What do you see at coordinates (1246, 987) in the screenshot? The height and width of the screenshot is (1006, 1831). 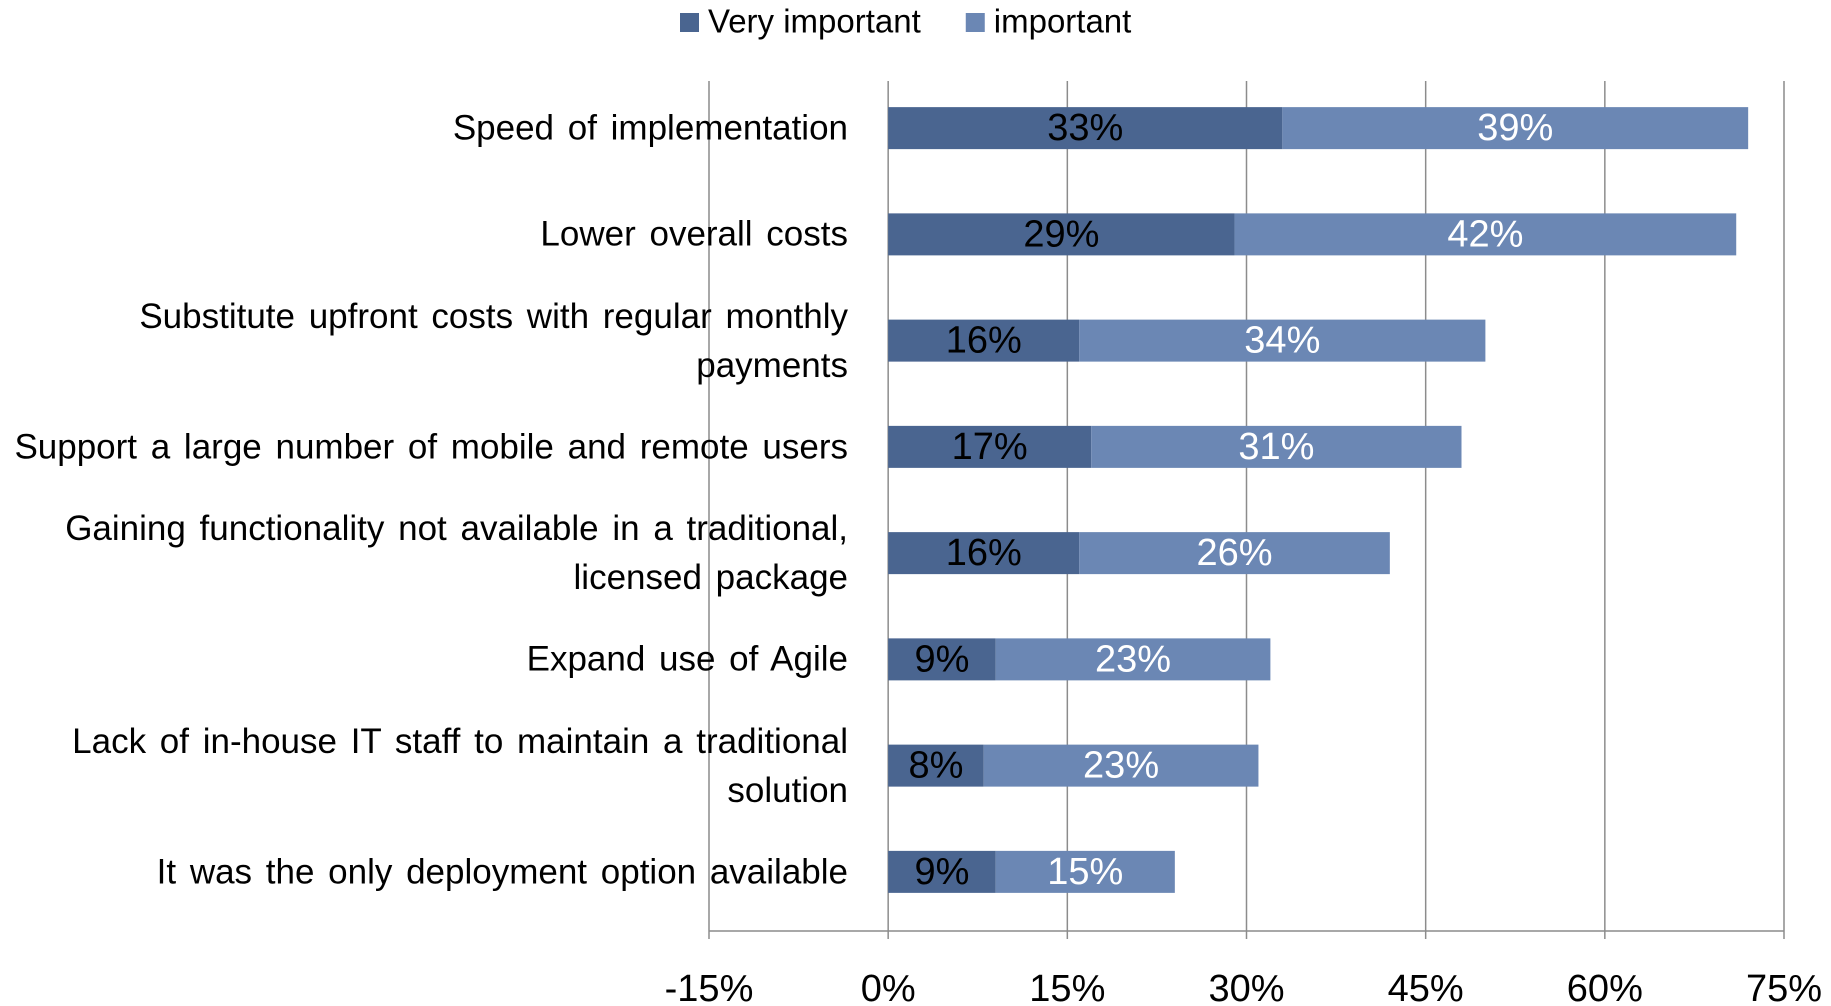 I see `x-tick-label: 30%` at bounding box center [1246, 987].